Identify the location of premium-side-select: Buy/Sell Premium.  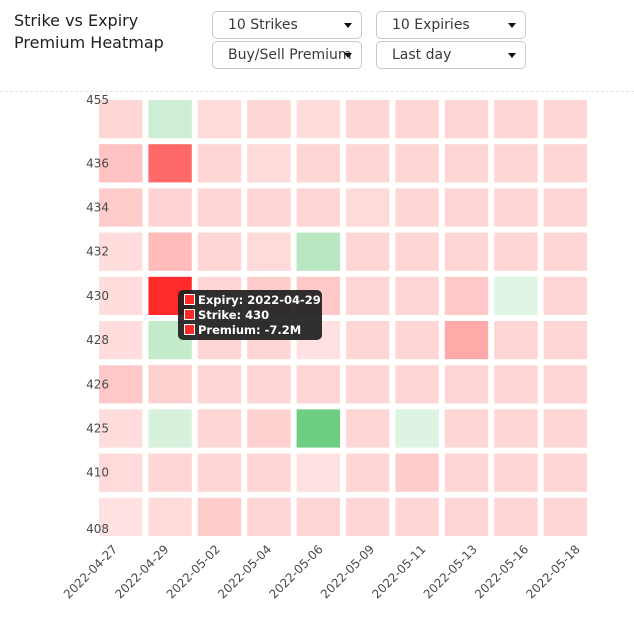
(287, 55).